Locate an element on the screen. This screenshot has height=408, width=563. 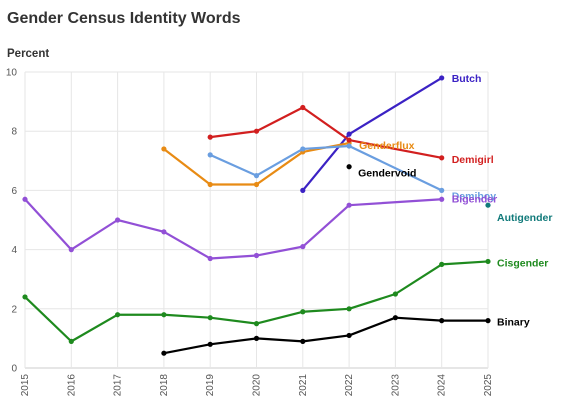
x-tick-label: 2020 is located at coordinates (257, 385).